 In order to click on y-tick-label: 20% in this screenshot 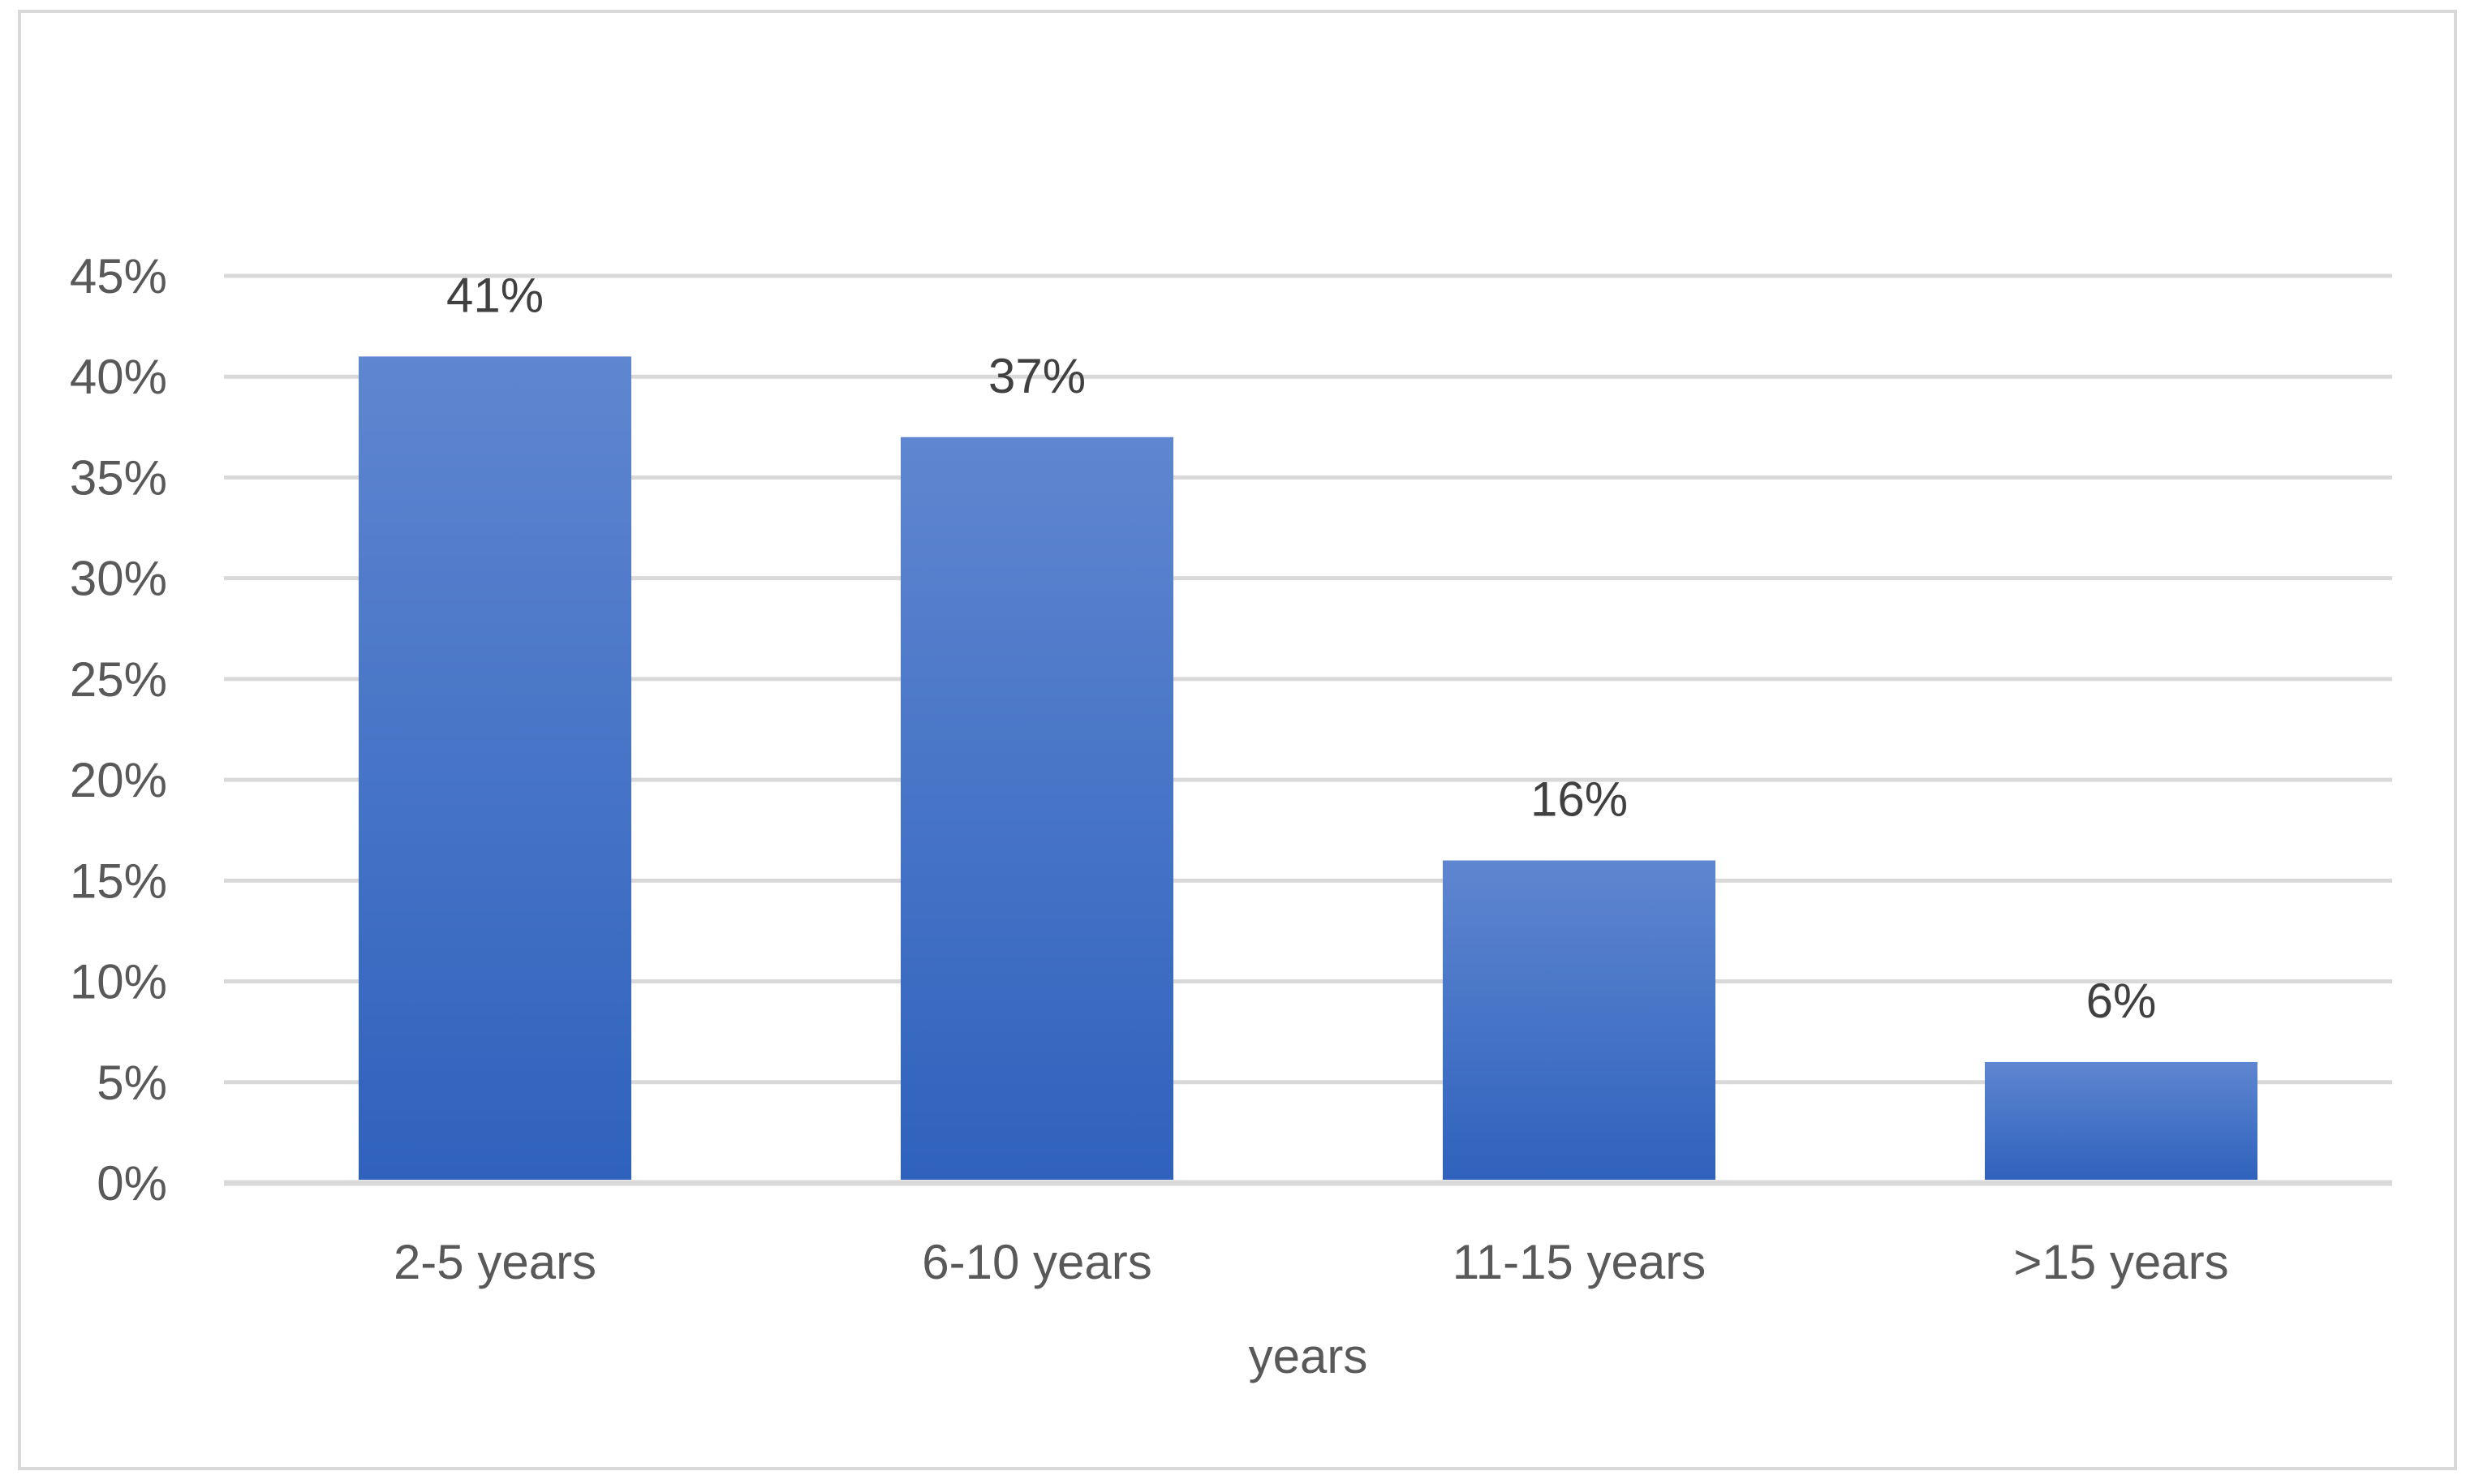, I will do `click(119, 780)`.